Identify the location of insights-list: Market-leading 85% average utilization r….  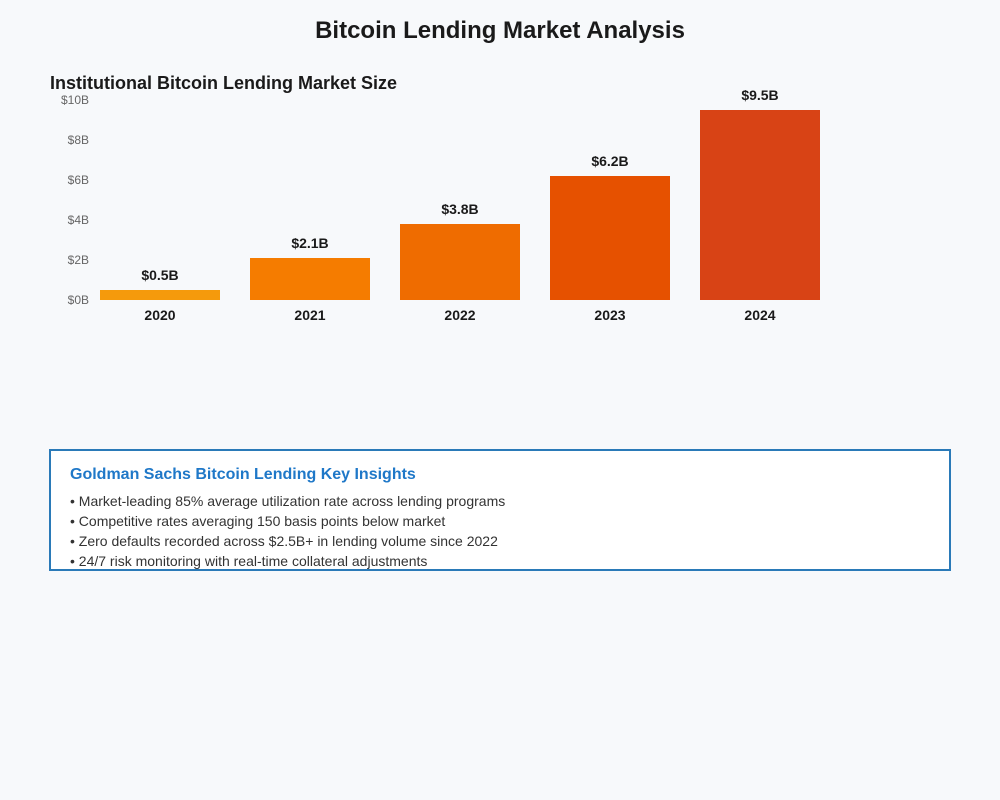
(287, 531).